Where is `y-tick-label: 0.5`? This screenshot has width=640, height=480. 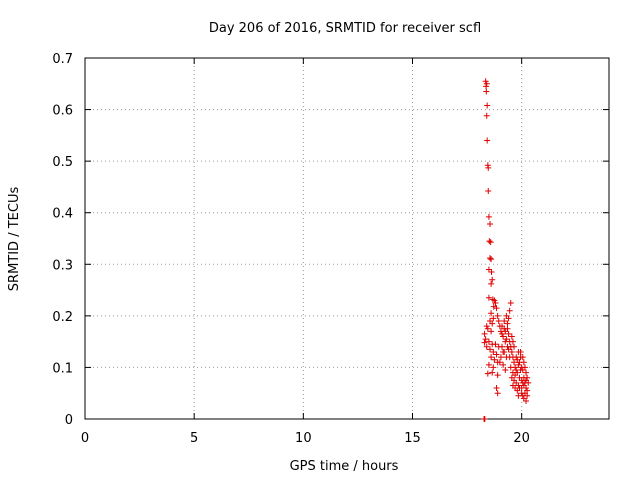 y-tick-label: 0.5 is located at coordinates (62, 162).